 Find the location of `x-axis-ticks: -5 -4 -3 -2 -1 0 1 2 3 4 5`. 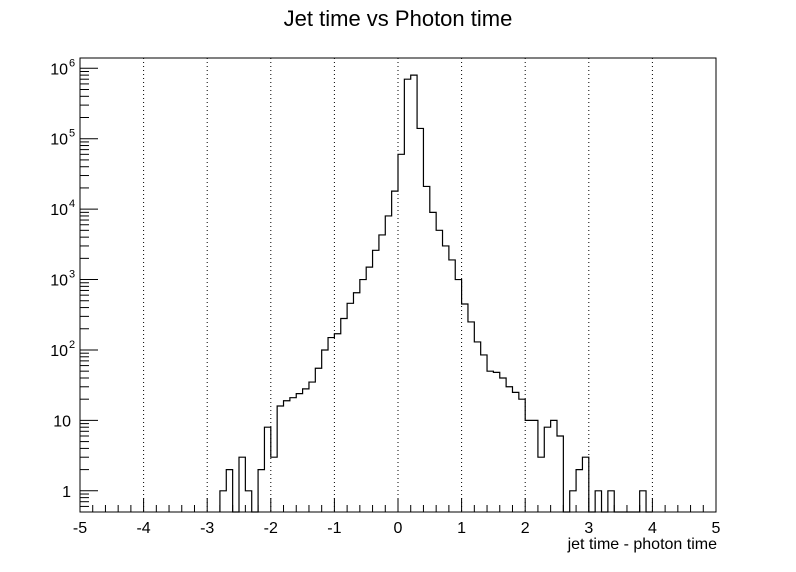

x-axis-ticks: -5 -4 -3 -2 -1 0 1 2 3 4 5 is located at coordinates (397, 517).